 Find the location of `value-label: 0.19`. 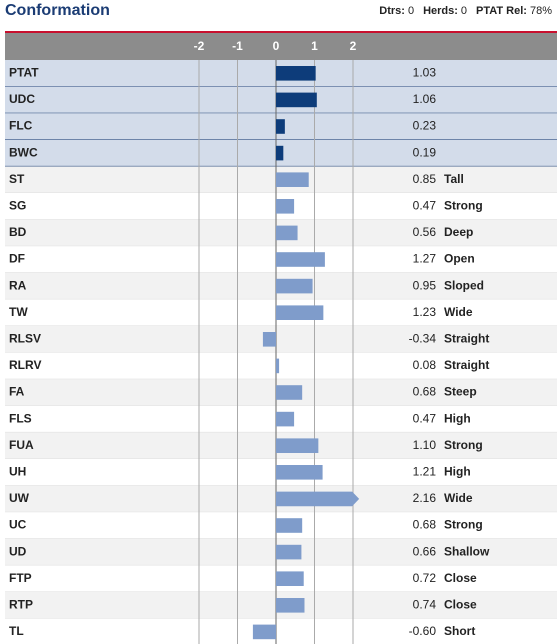

value-label: 0.19 is located at coordinates (425, 152).